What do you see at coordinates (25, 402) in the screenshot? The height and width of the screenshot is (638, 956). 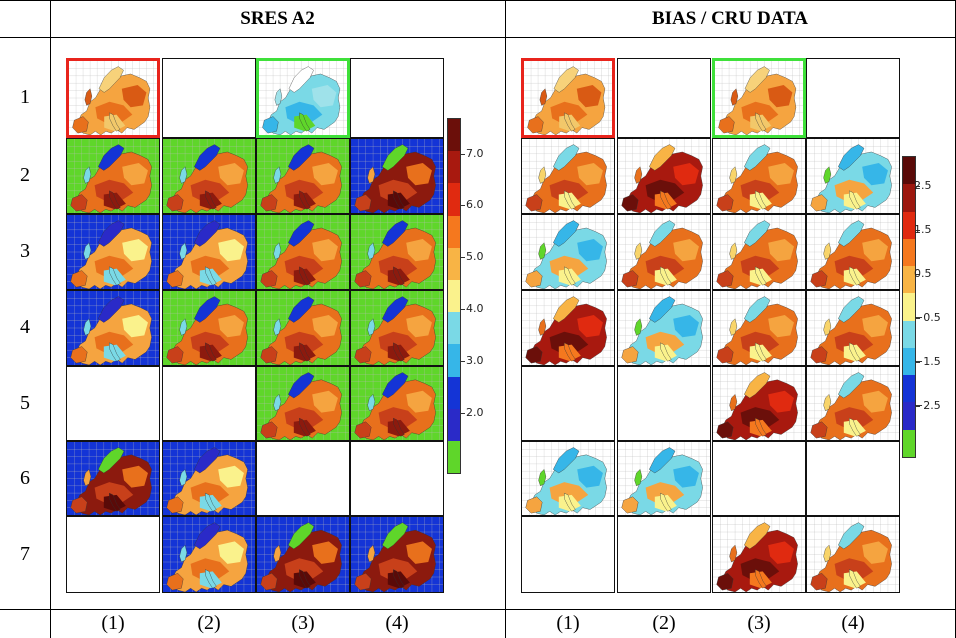 I see `row-label: 5` at bounding box center [25, 402].